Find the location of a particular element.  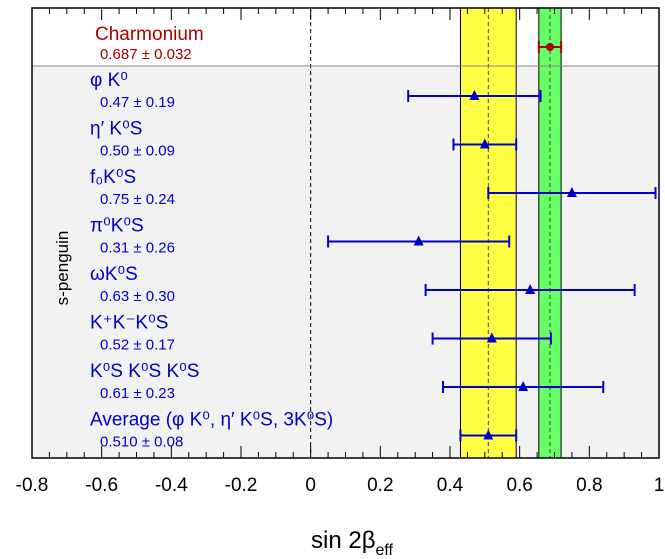

measurement-2-value: 0.75 ± 0.24 is located at coordinates (137, 199).